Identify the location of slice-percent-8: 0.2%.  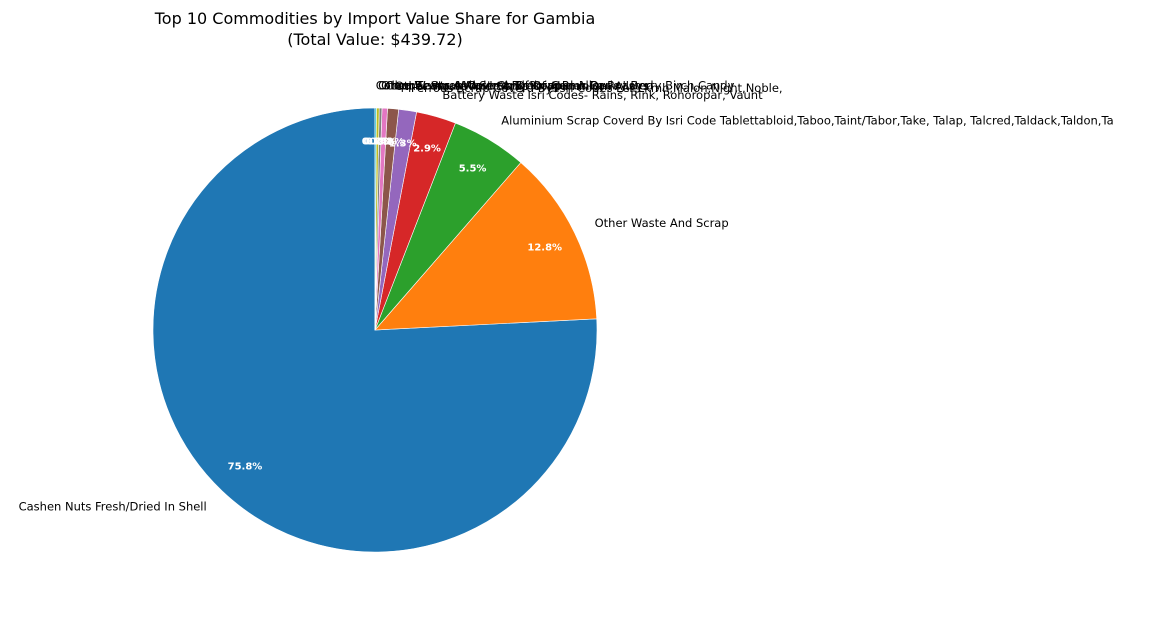
(378, 141).